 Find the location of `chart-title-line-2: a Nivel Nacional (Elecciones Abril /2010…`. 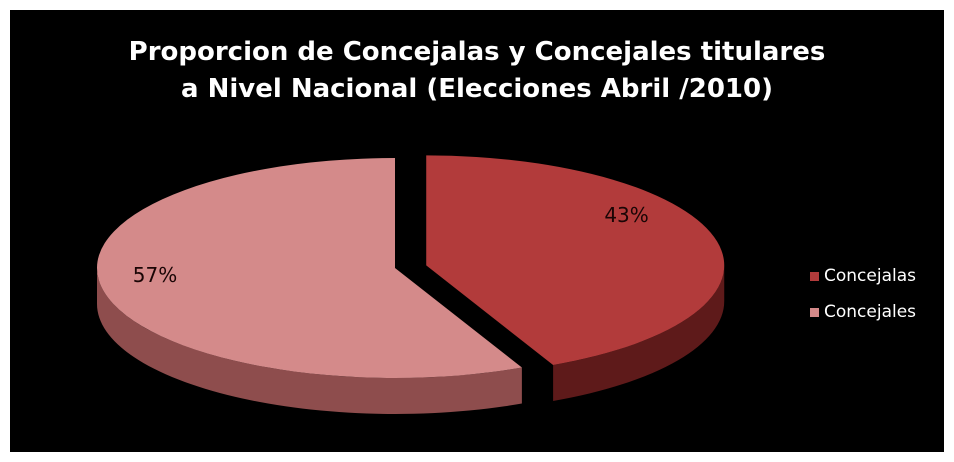

chart-title-line-2: a Nivel Nacional (Elecciones Abril /2010… is located at coordinates (477, 89).